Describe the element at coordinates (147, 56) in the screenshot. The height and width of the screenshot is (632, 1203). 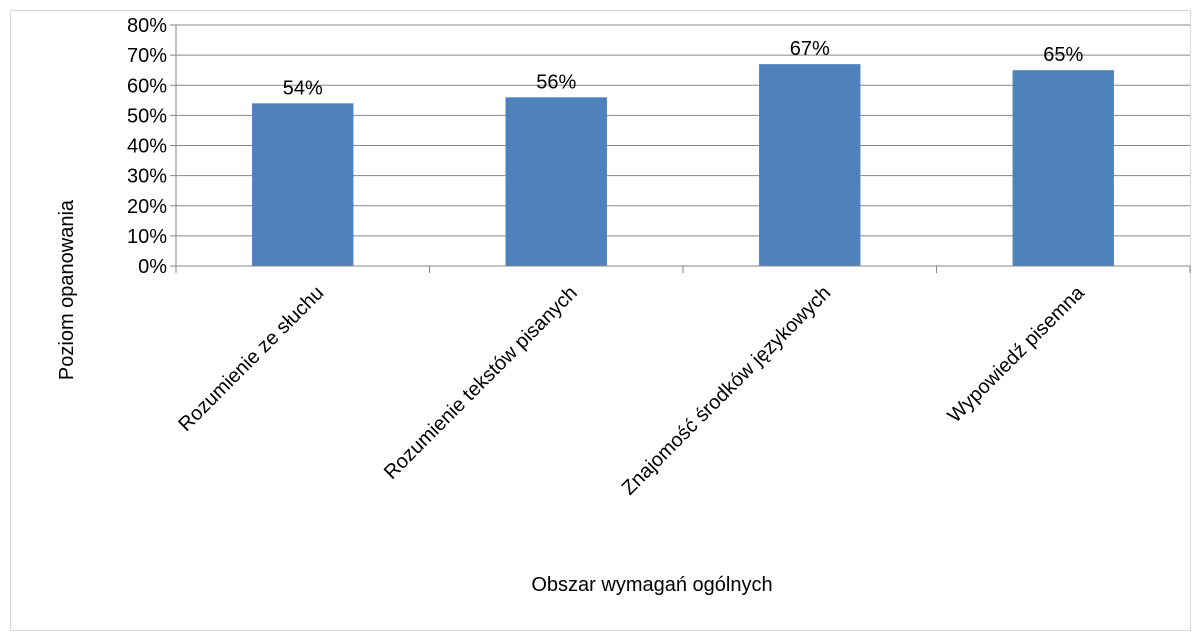
I see `y-tick-label: 70%` at that location.